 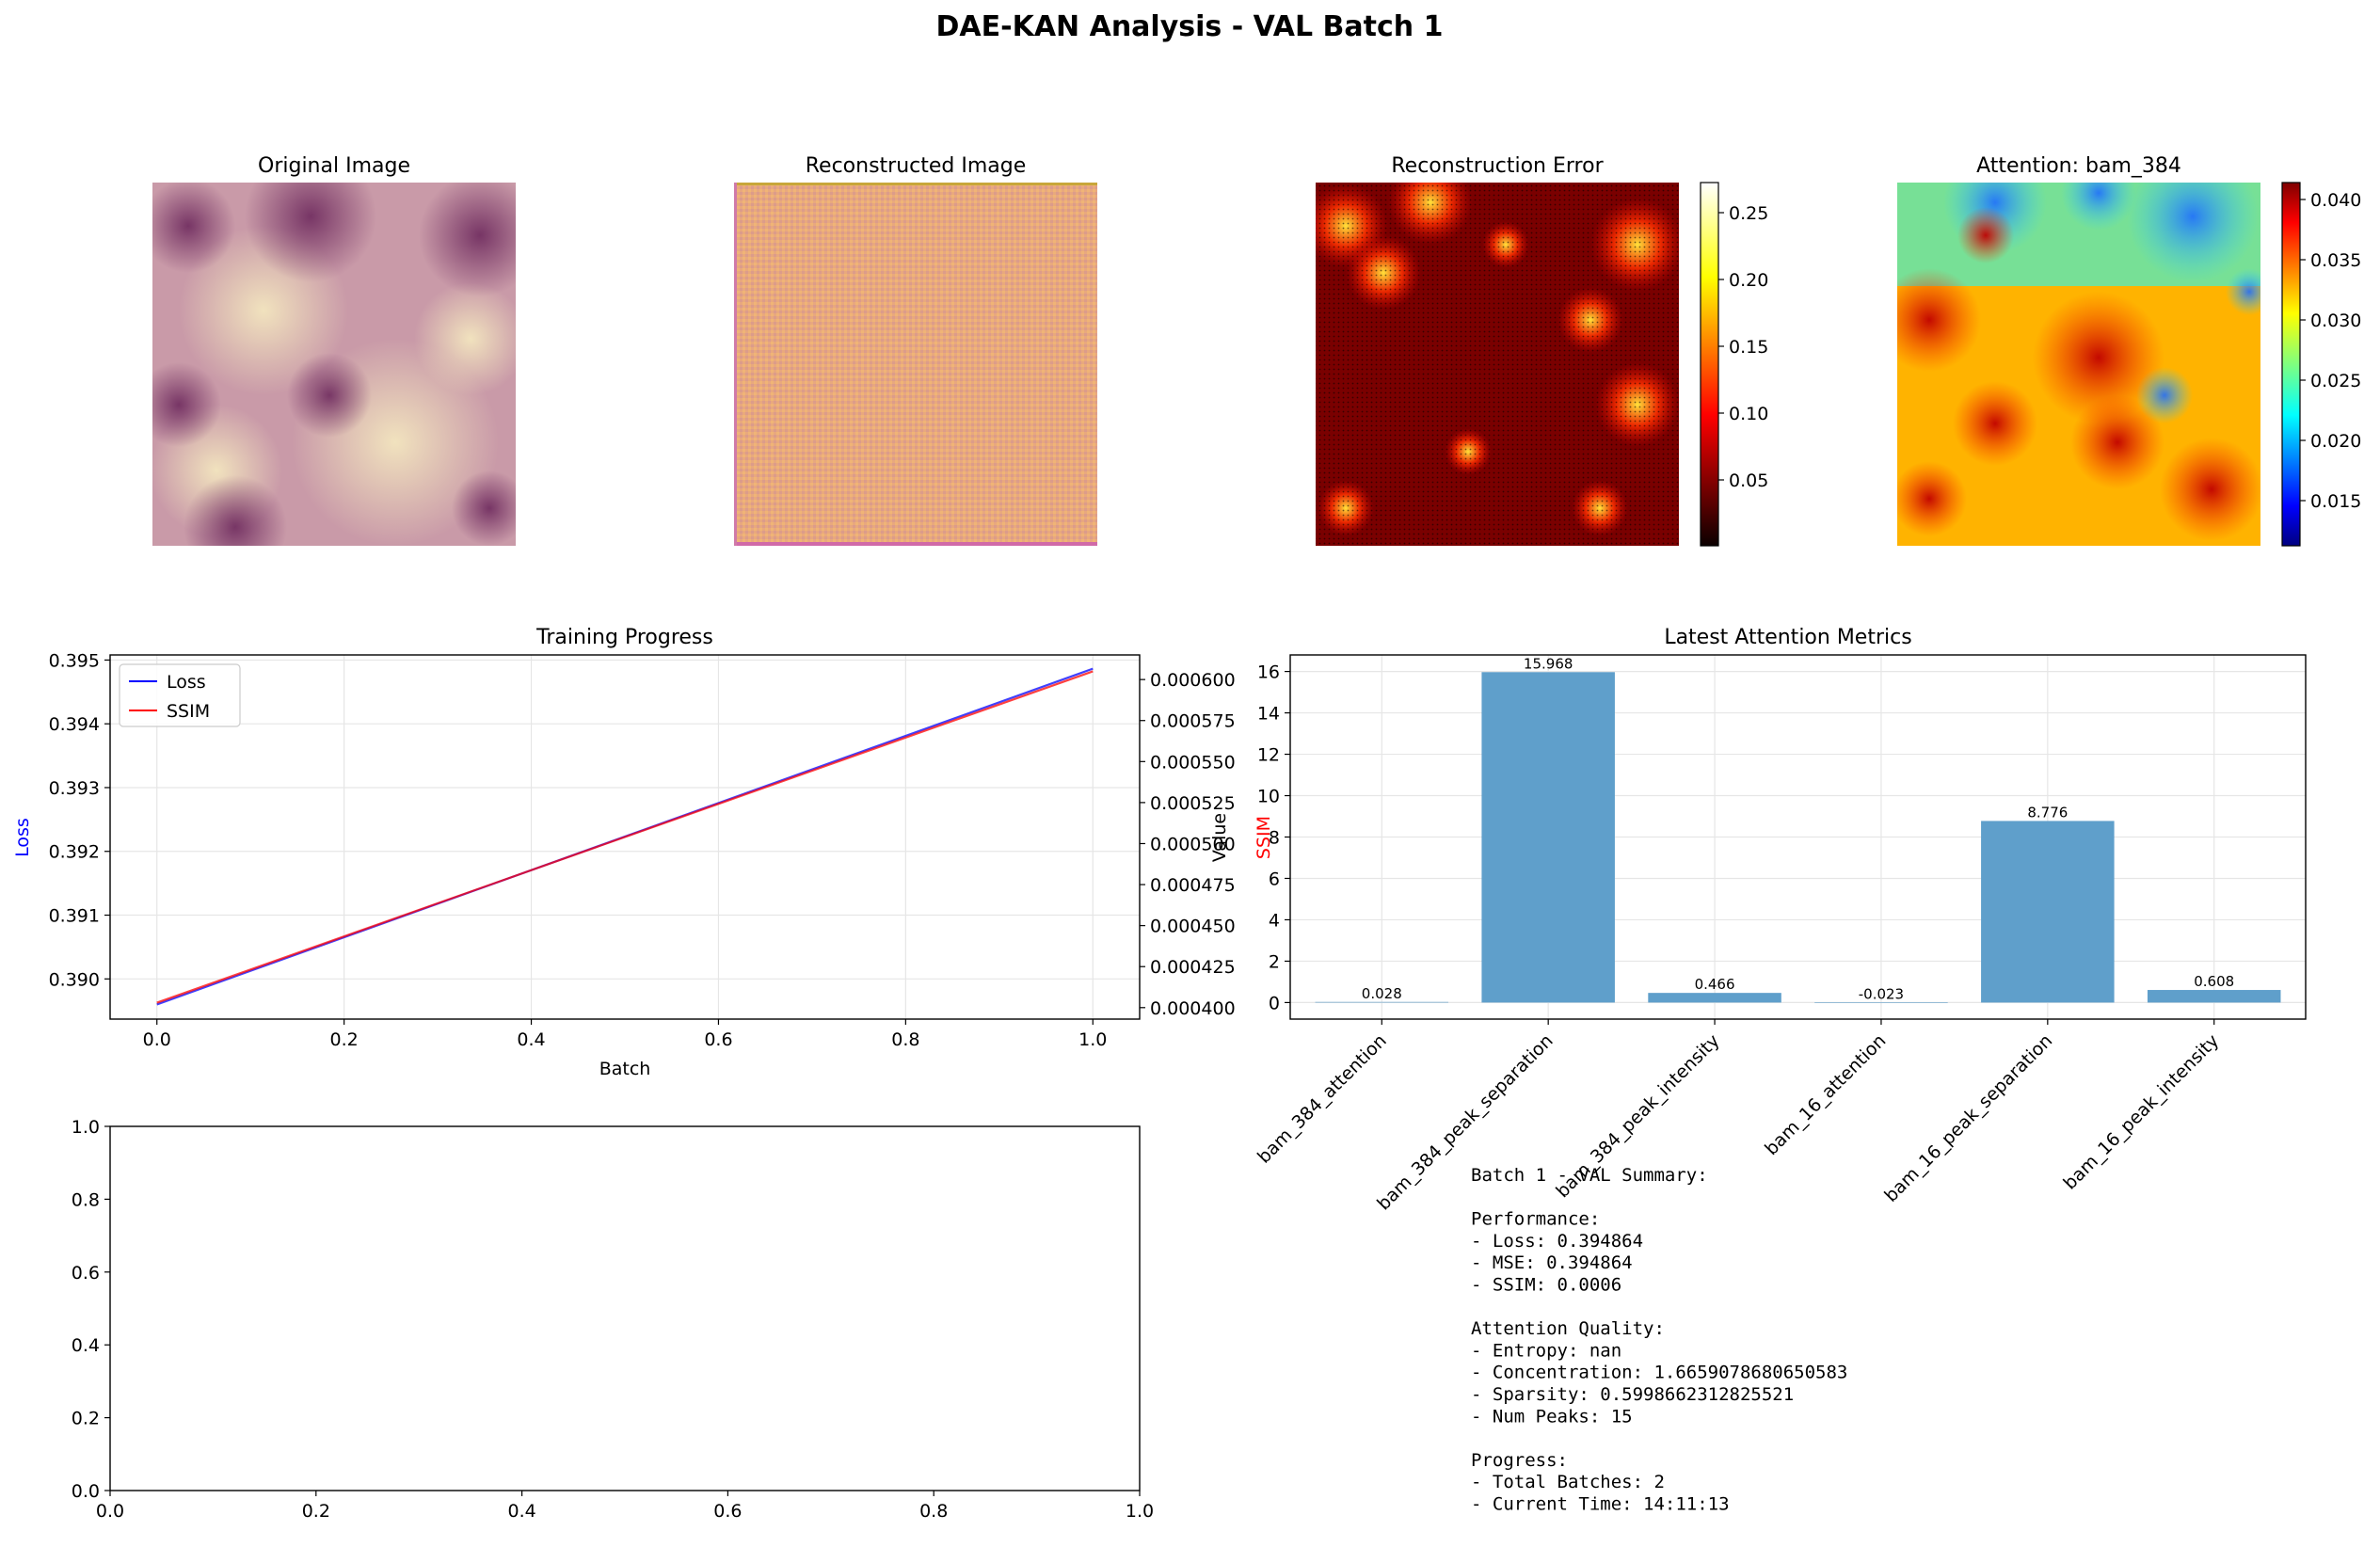 I want to click on empty-axes-chart: 0.0 0.2 0.4 0.6 0.8 1.0 0.0 0.2 0.4 0.6 0.8 1.0, so click(x=613, y=1319).